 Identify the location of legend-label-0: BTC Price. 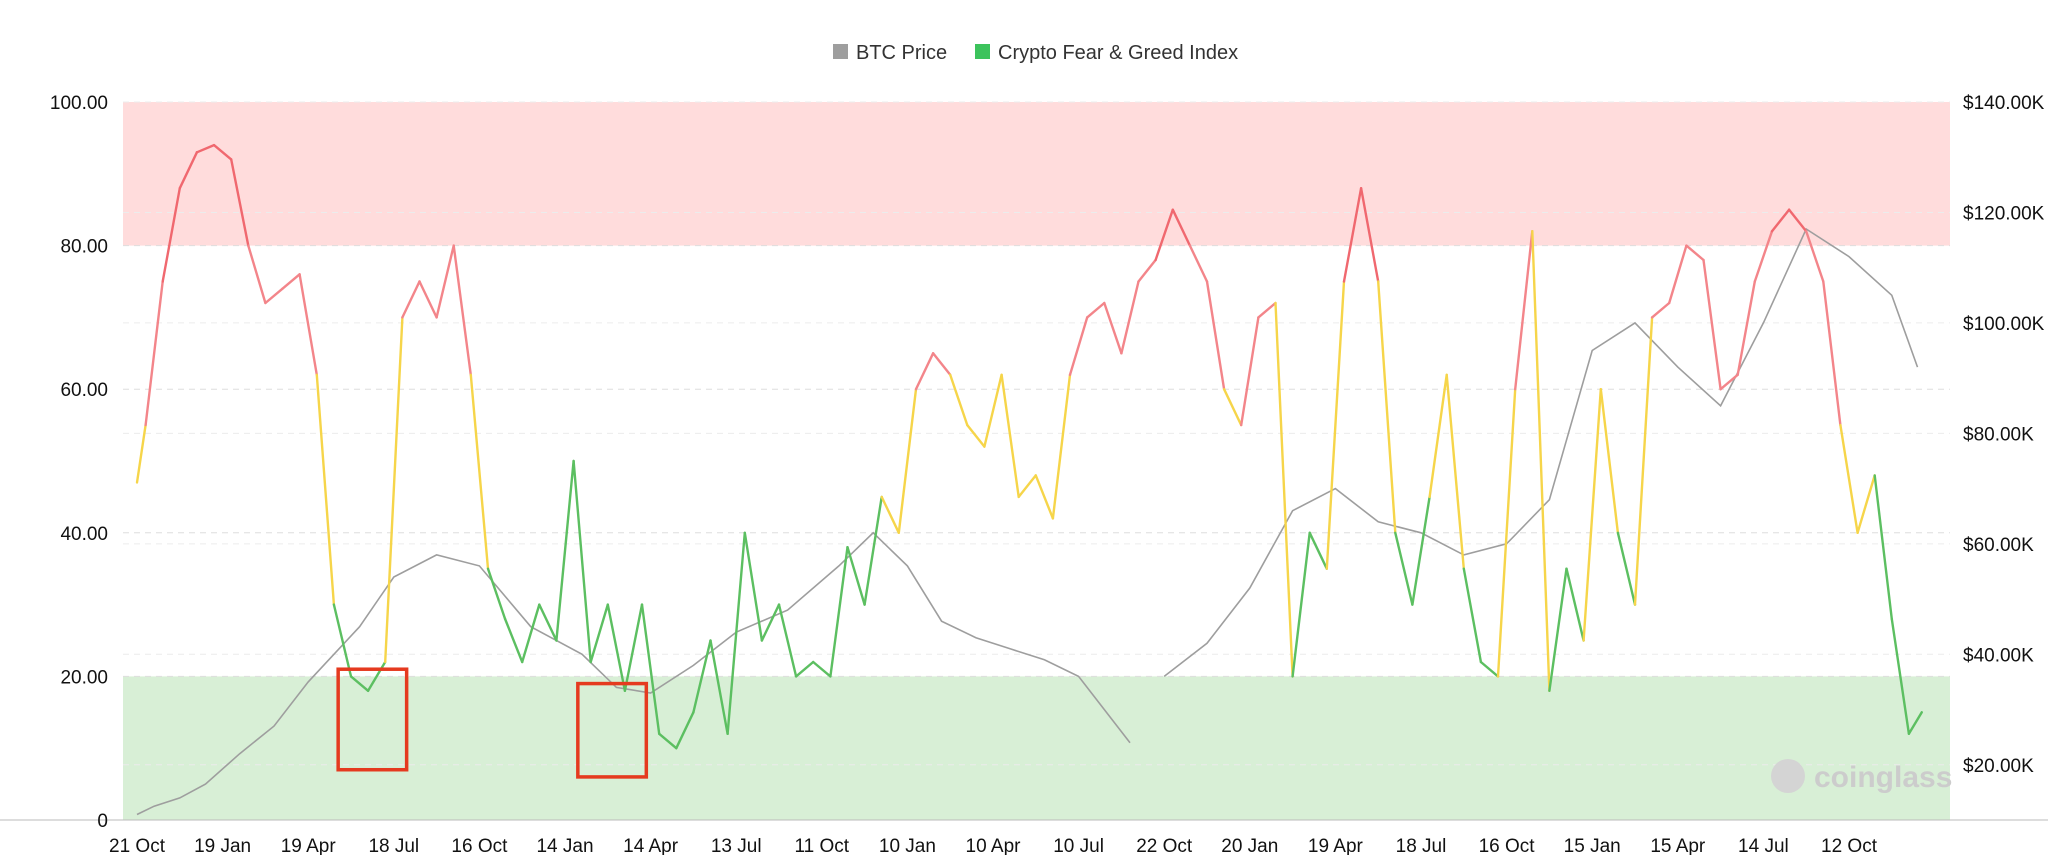
(901, 53).